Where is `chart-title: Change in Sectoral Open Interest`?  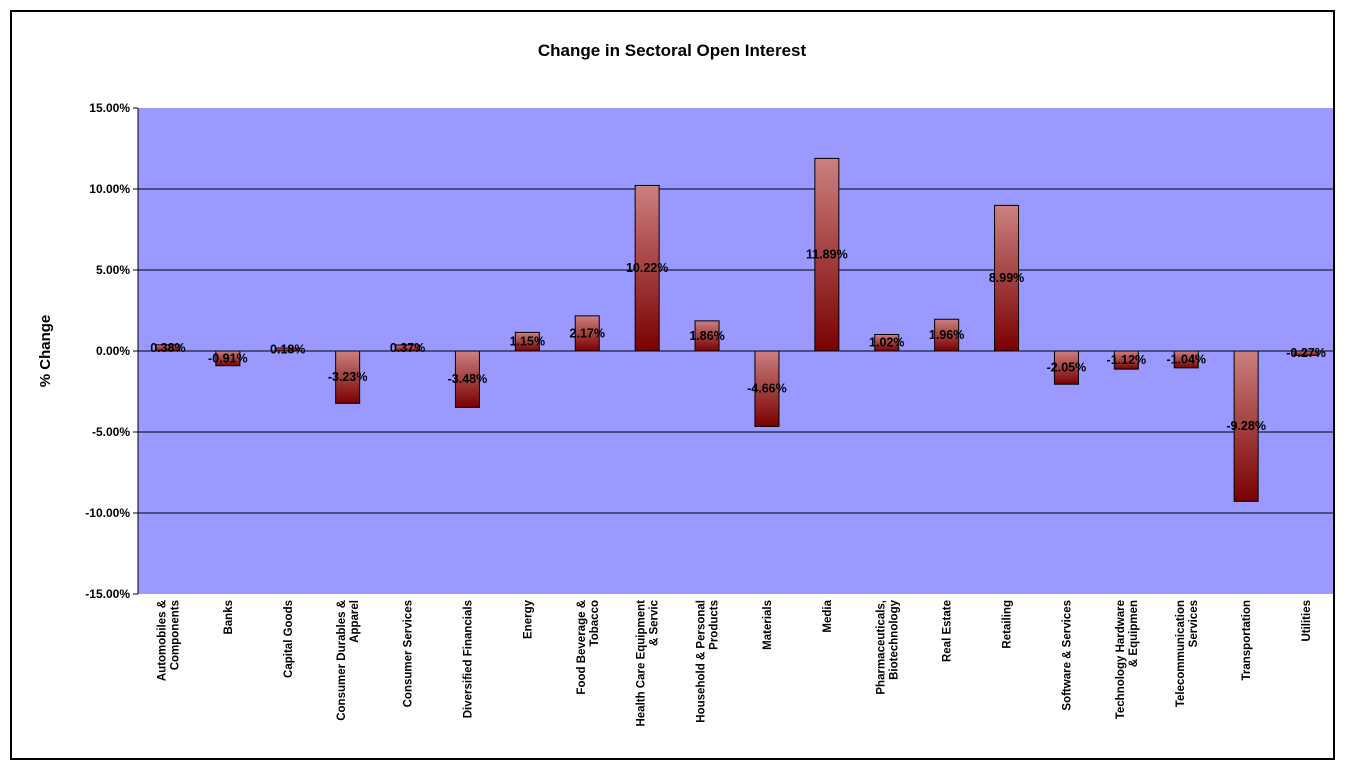
chart-title: Change in Sectoral Open Interest is located at coordinates (672, 50).